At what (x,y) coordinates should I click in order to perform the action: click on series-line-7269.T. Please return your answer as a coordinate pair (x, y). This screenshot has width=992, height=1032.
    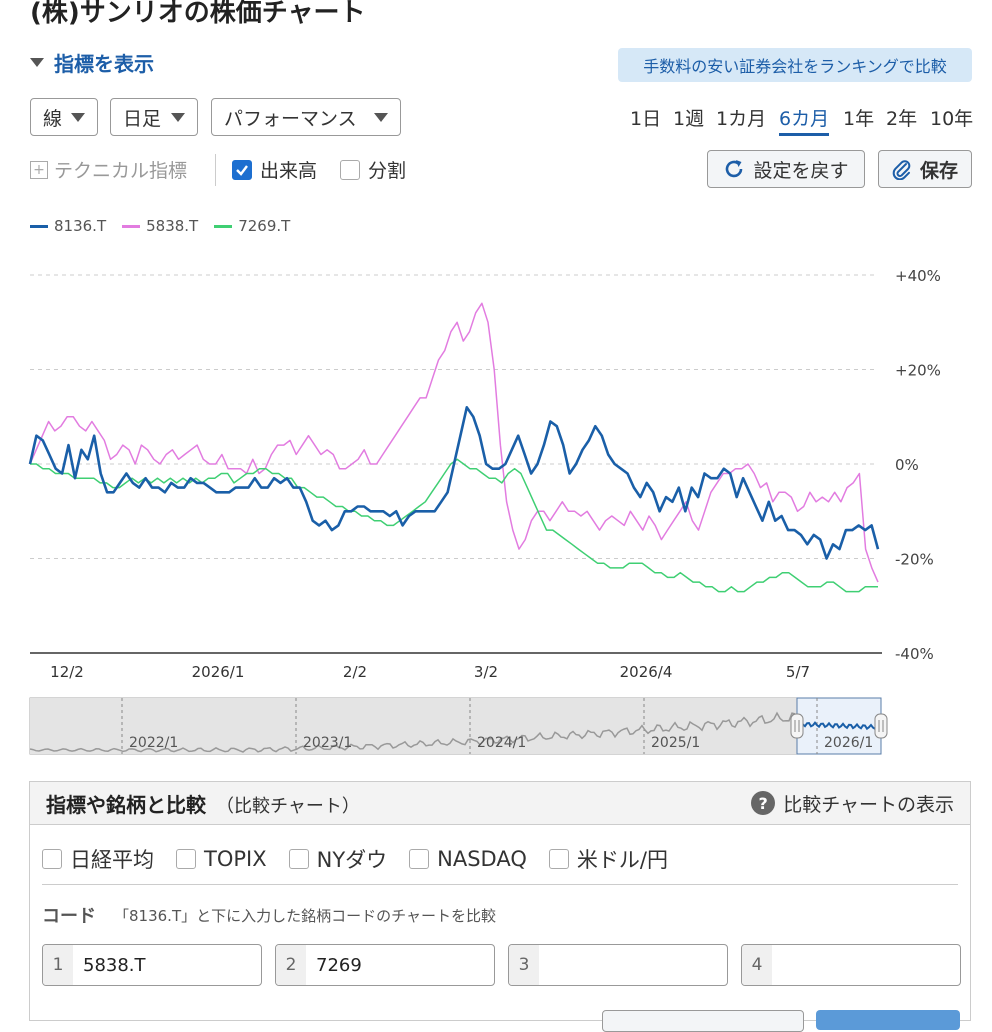
    Looking at the image, I should click on (454, 525).